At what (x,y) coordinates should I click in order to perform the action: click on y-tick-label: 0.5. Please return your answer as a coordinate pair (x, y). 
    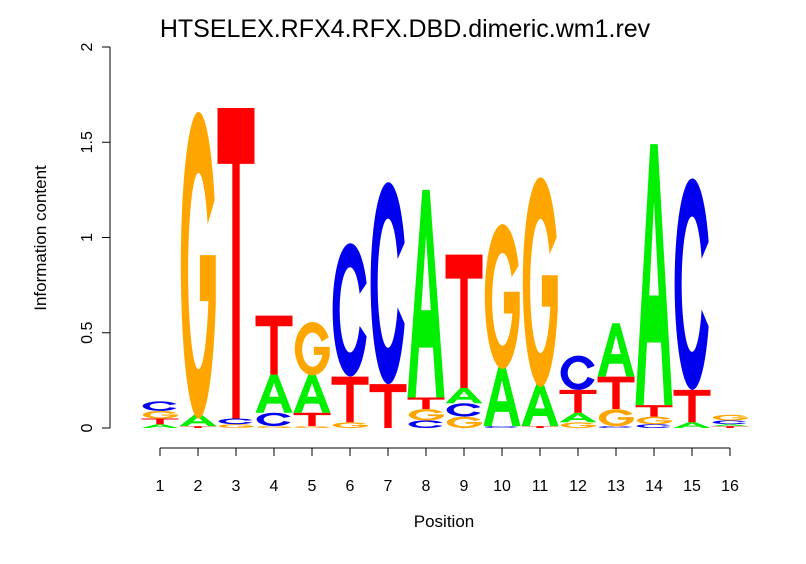
    Looking at the image, I should click on (87, 333).